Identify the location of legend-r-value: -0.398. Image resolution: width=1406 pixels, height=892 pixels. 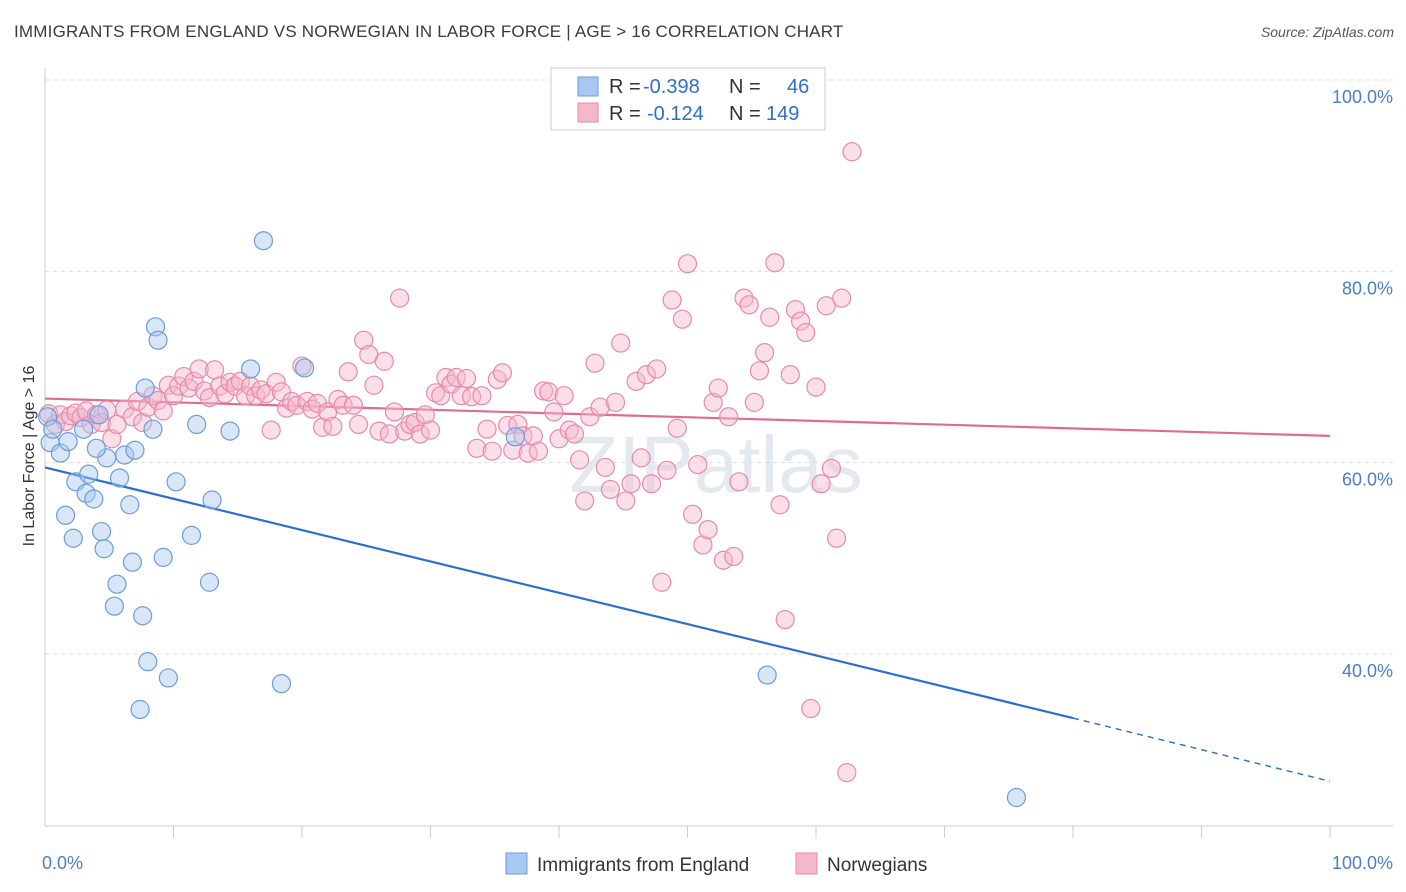
(671, 87).